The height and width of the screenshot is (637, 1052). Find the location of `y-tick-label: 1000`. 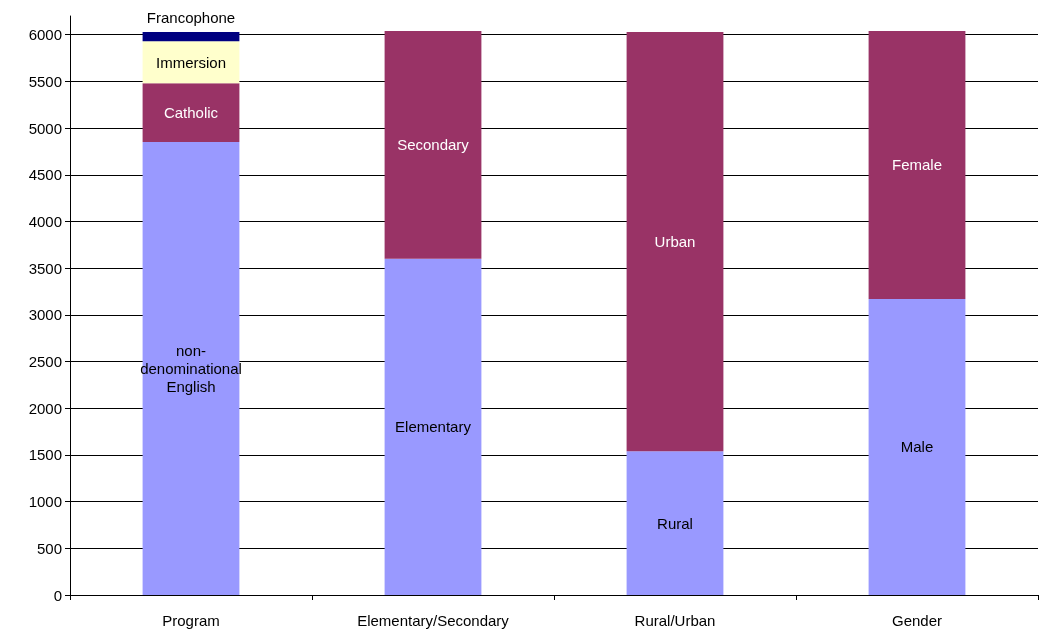

y-tick-label: 1000 is located at coordinates (45, 502).